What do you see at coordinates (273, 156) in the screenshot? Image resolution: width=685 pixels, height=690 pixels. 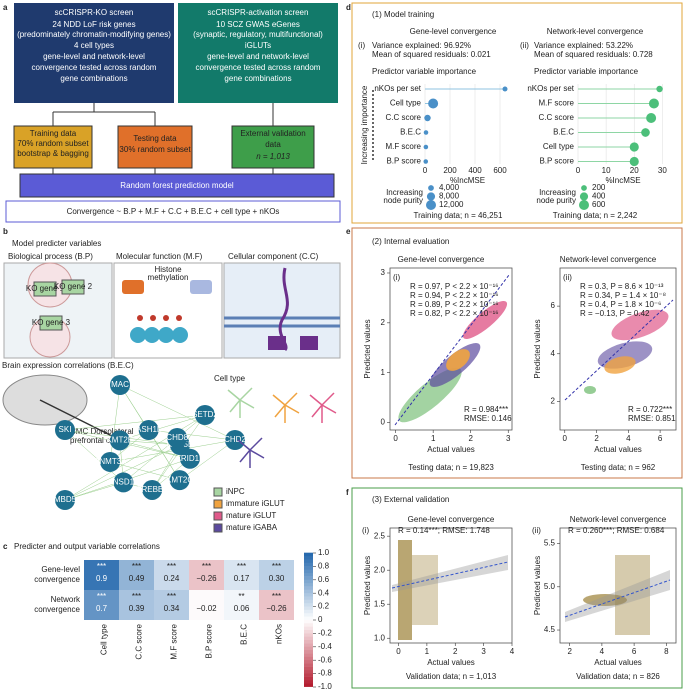 I see `box-text: n = 1,013` at bounding box center [273, 156].